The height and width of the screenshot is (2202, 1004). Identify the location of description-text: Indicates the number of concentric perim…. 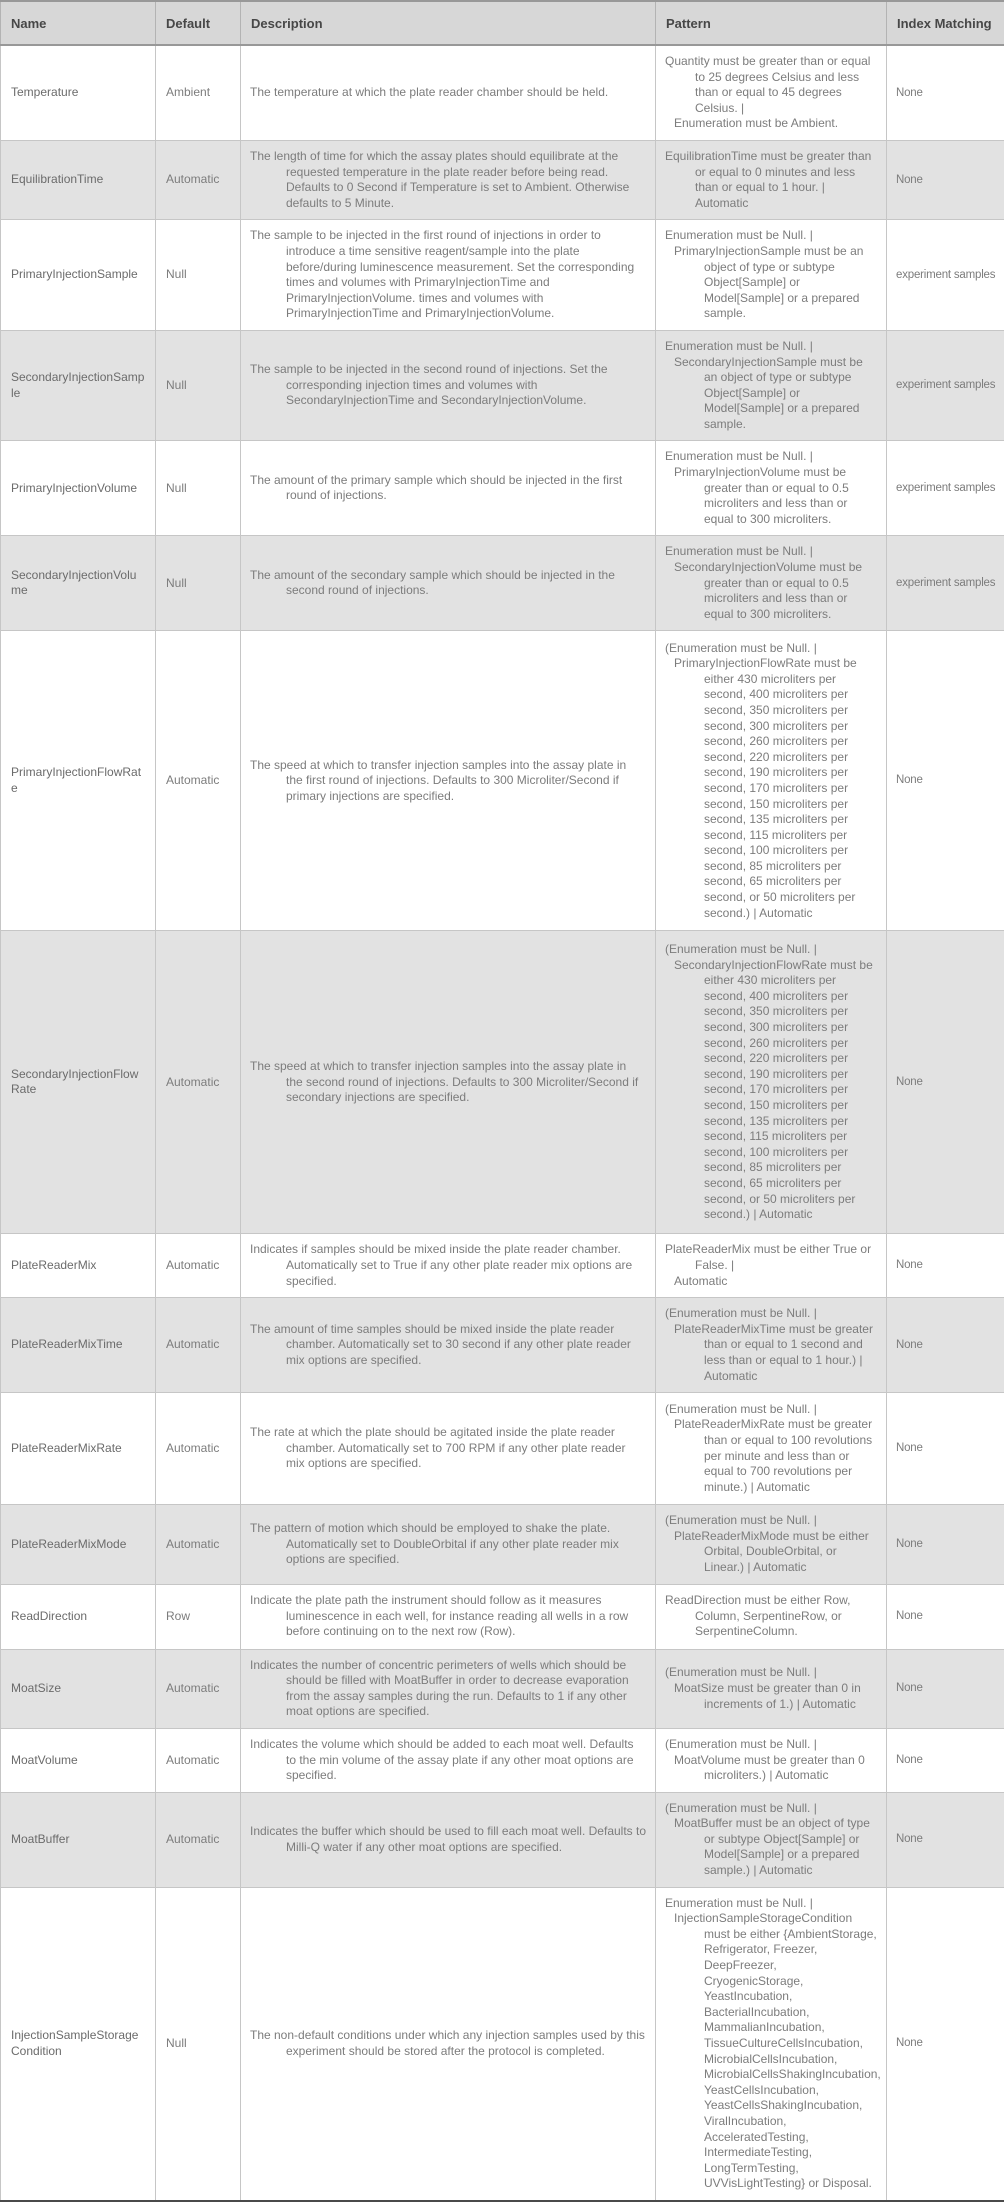
(448, 1689).